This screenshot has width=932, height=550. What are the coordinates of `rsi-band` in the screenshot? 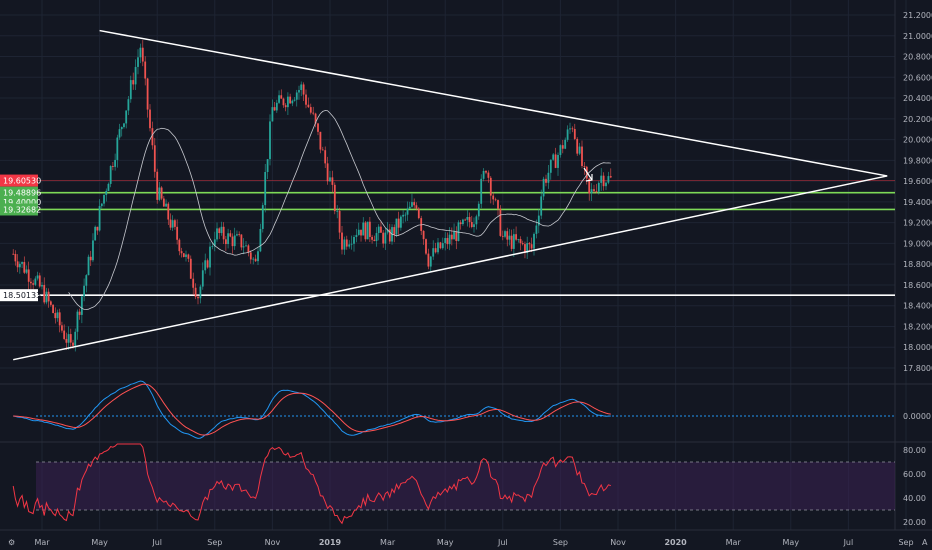 It's located at (465, 486).